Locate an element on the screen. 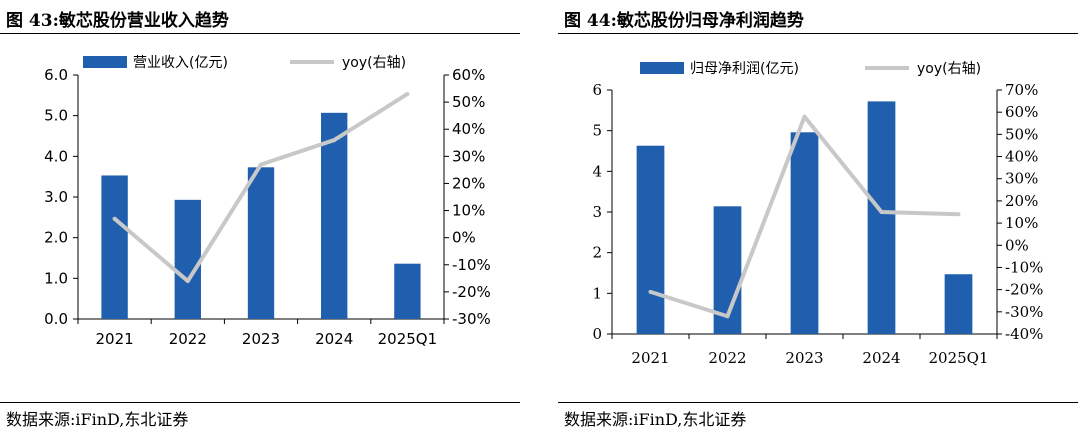  legend-bar-label: 归母净利润(亿元) is located at coordinates (744, 68).